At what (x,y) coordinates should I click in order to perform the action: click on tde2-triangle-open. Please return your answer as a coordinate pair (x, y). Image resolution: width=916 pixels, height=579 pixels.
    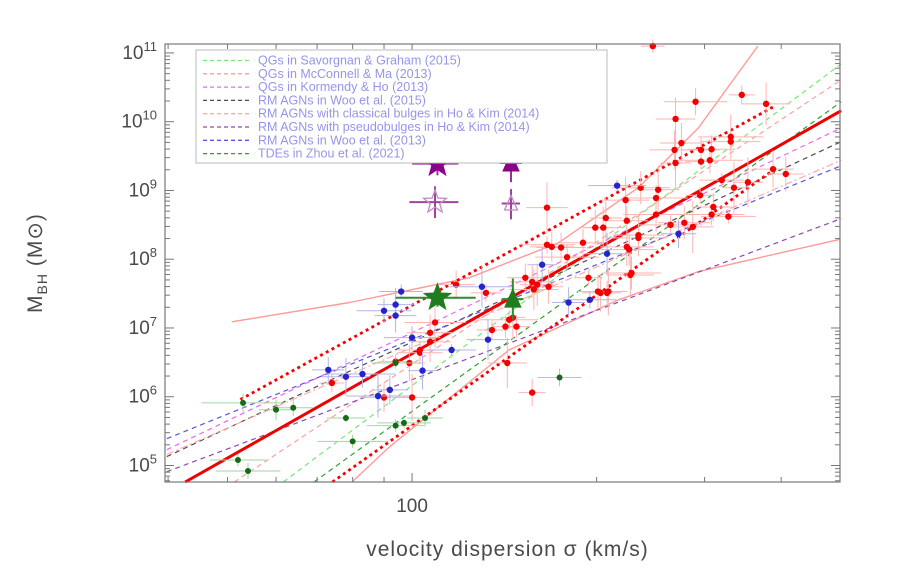
    Looking at the image, I should click on (511, 202).